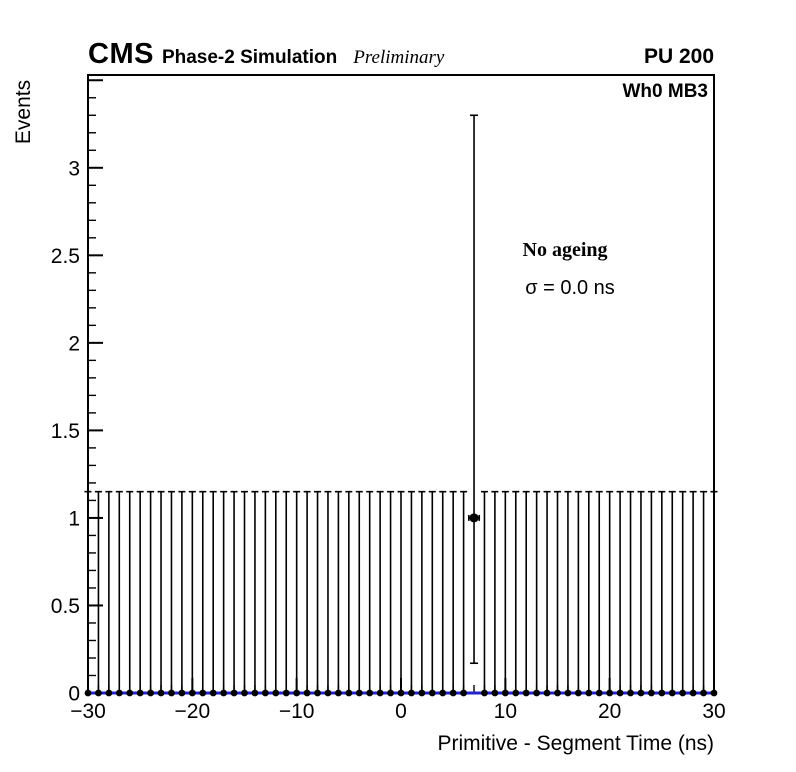 This screenshot has height=772, width=796. I want to click on header-row: CMS Phase-2 Simulation Preliminary, so click(266, 54).